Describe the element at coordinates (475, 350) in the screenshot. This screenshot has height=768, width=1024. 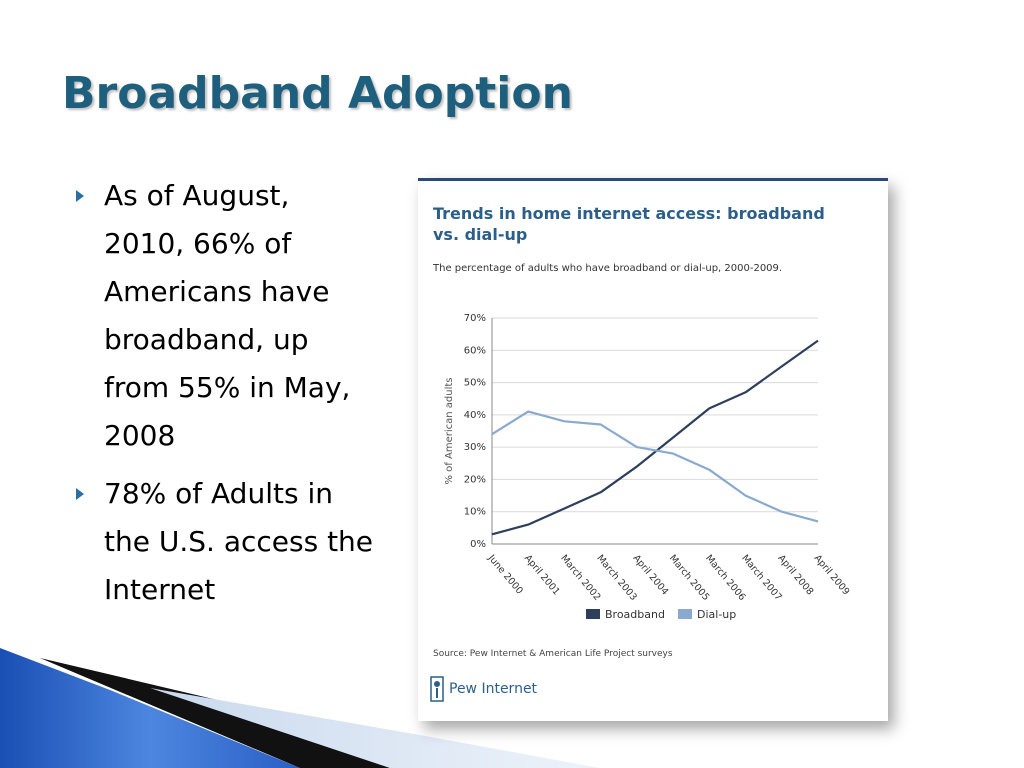
I see `y-tick-label: 60%` at that location.